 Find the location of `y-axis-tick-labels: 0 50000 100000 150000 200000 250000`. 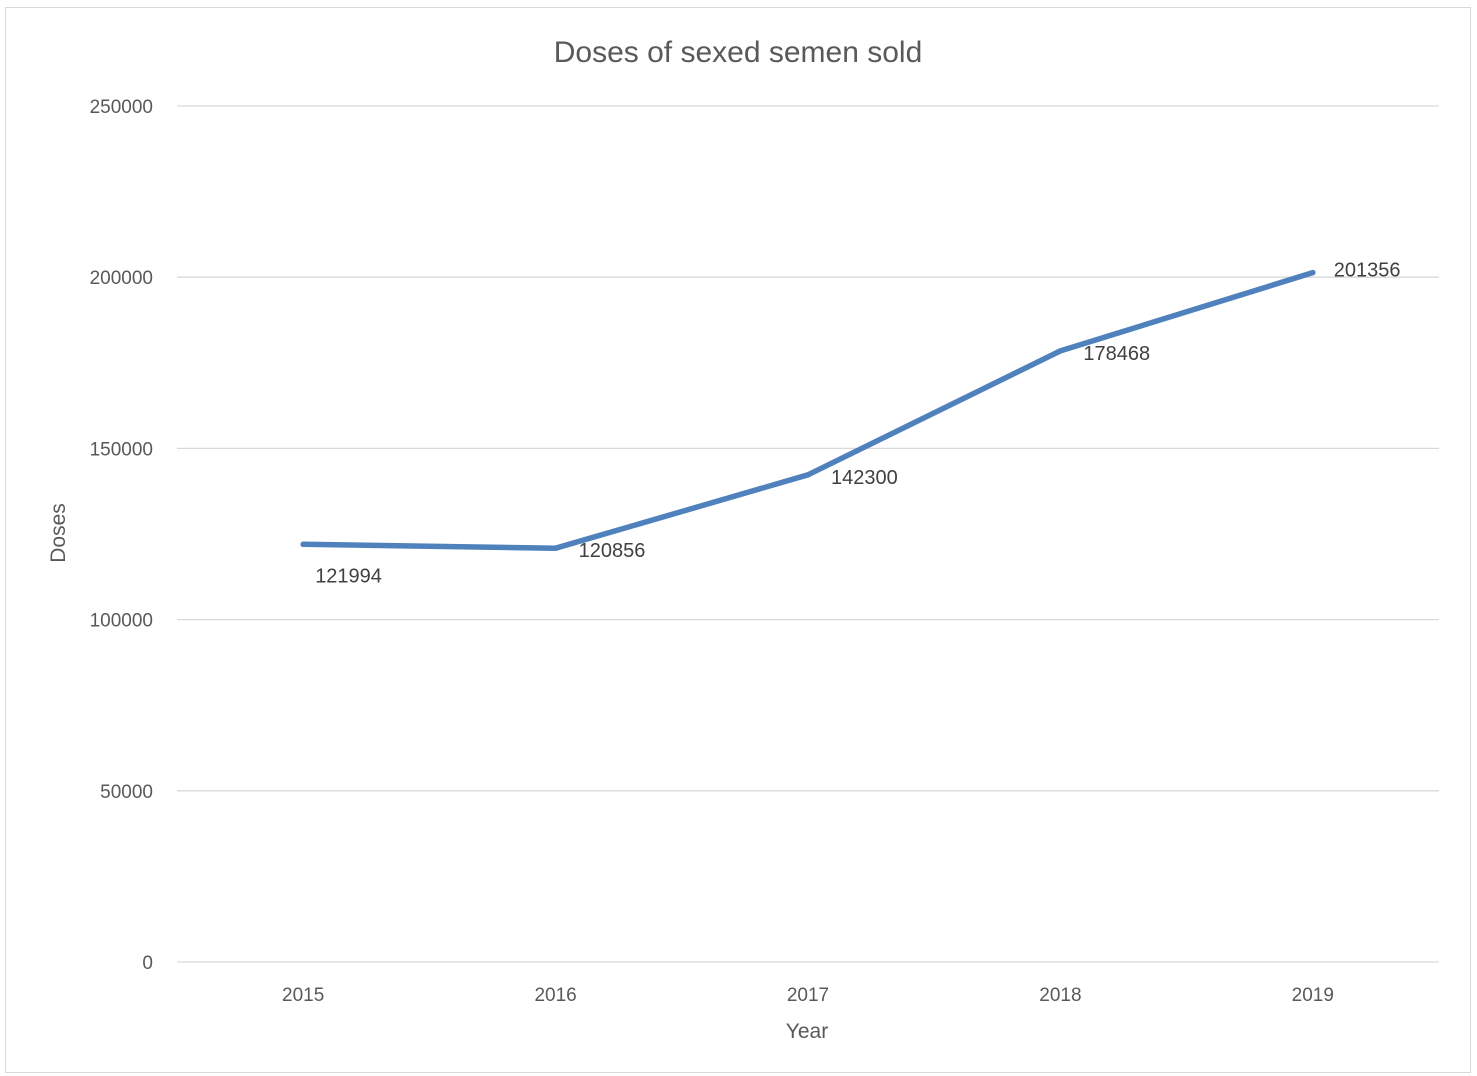

y-axis-tick-labels: 0 50000 100000 150000 200000 250000 is located at coordinates (121, 535).